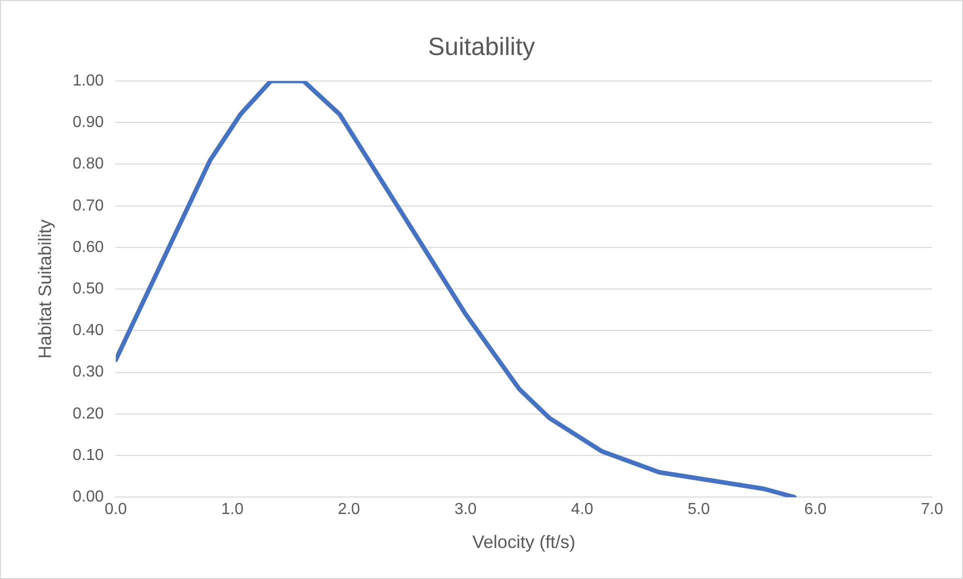 Image resolution: width=963 pixels, height=579 pixels. What do you see at coordinates (349, 509) in the screenshot?
I see `x-tick-label: 2.0` at bounding box center [349, 509].